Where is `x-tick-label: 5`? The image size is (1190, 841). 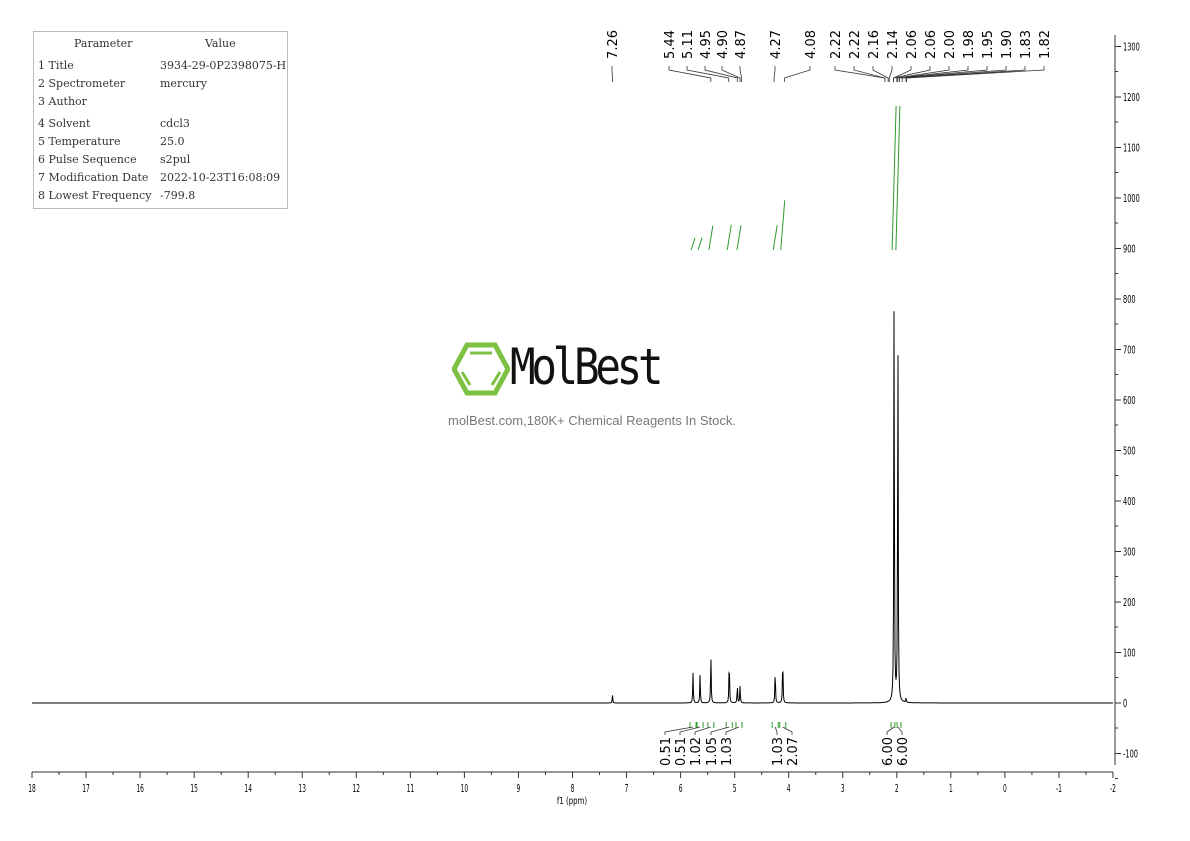
x-tick-label: 5 is located at coordinates (735, 790).